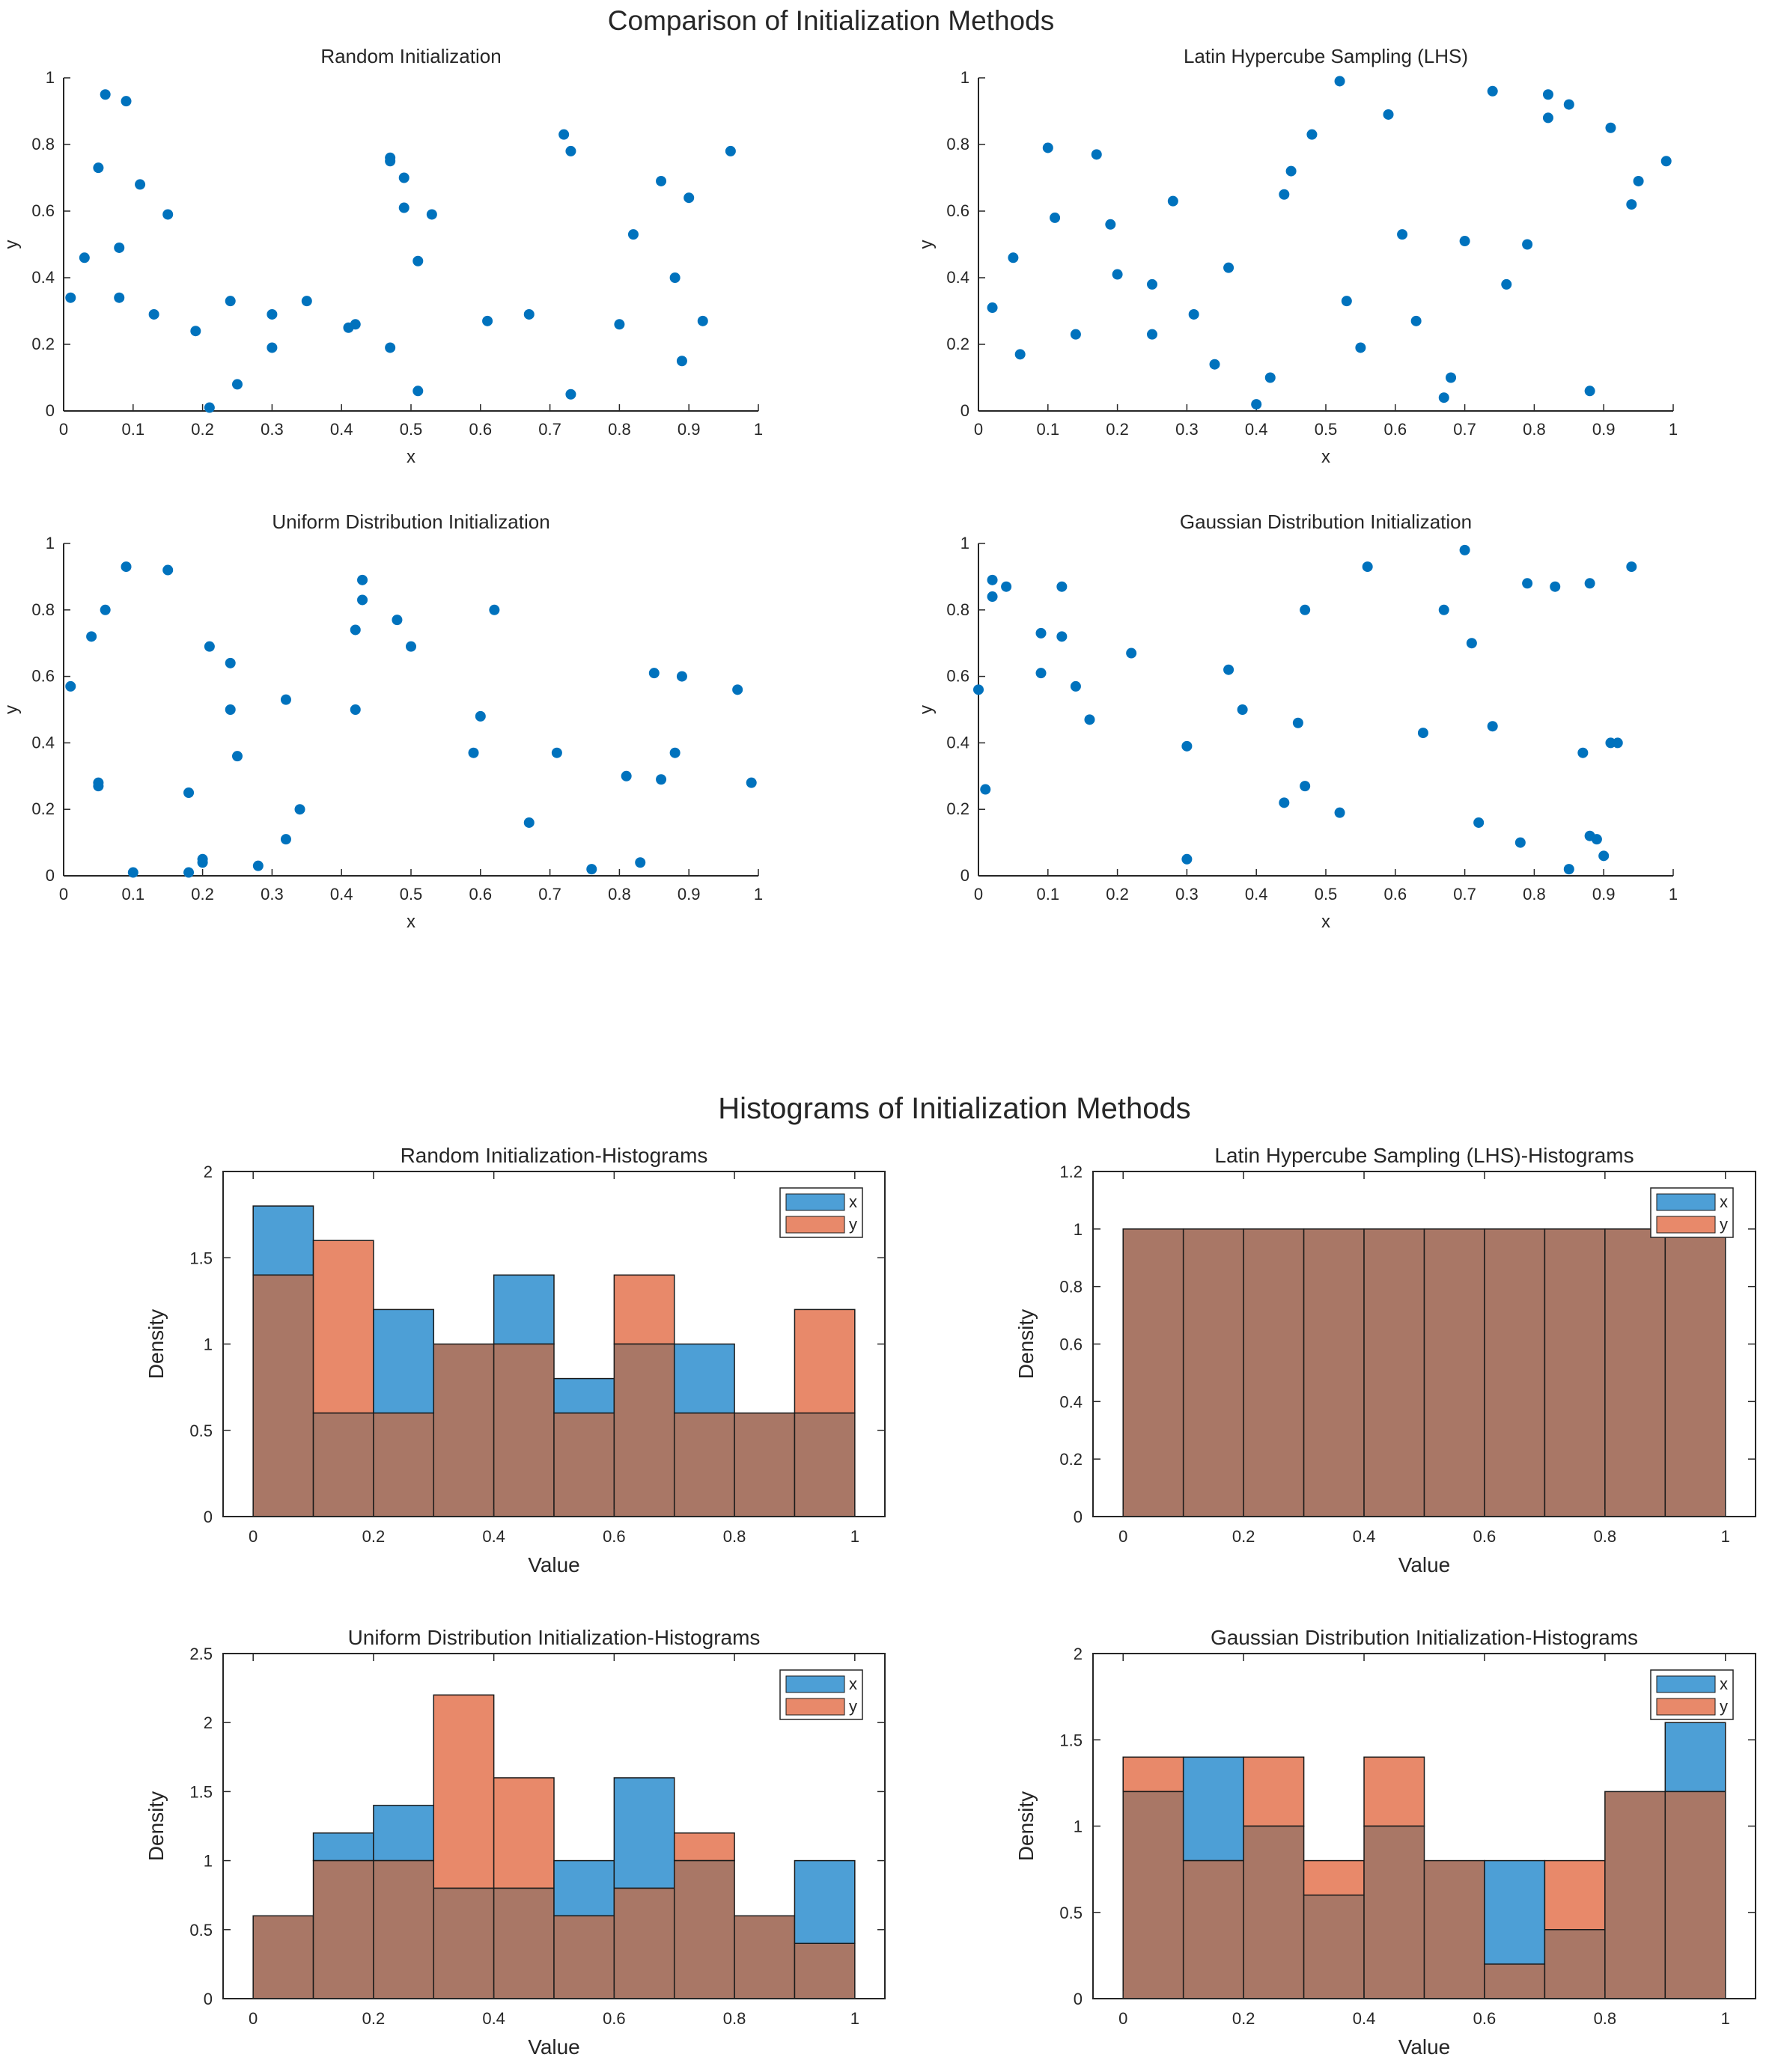 Image resolution: width=1778 pixels, height=2072 pixels. Describe the element at coordinates (410, 522) in the screenshot. I see `chart-title: Uniform Distribution Initialization` at that location.